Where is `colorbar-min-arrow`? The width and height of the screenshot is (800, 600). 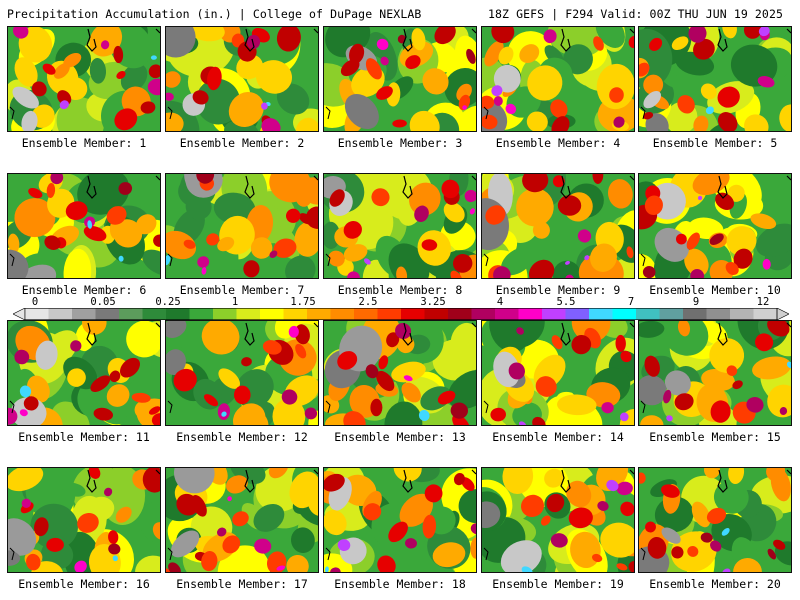 colorbar-min-arrow is located at coordinates (19, 314).